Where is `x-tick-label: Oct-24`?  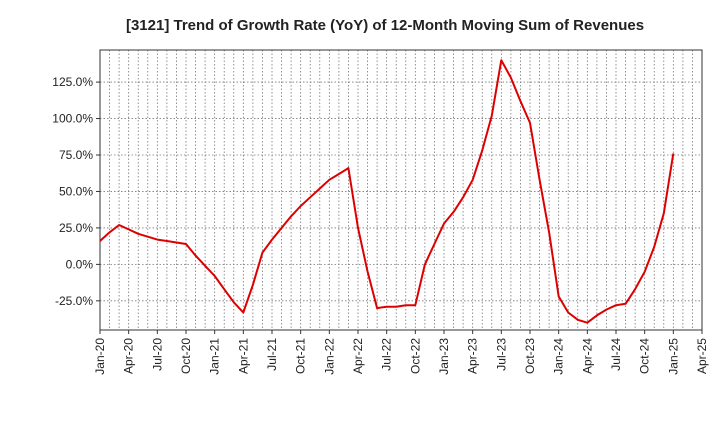 x-tick-label: Oct-24 is located at coordinates (645, 356).